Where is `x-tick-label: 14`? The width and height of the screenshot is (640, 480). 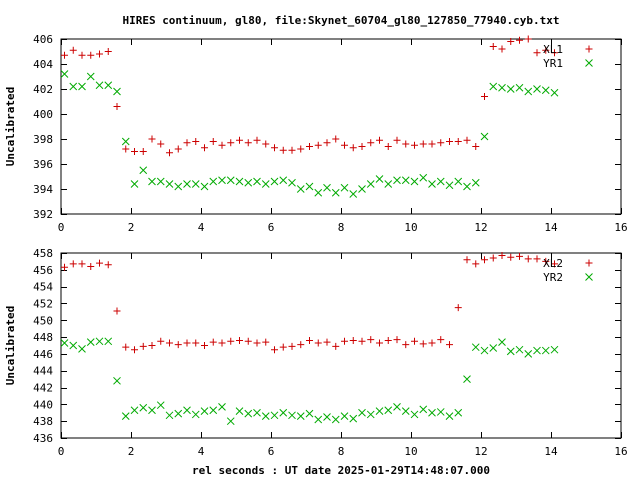 x-tick-label: 14 is located at coordinates (551, 227).